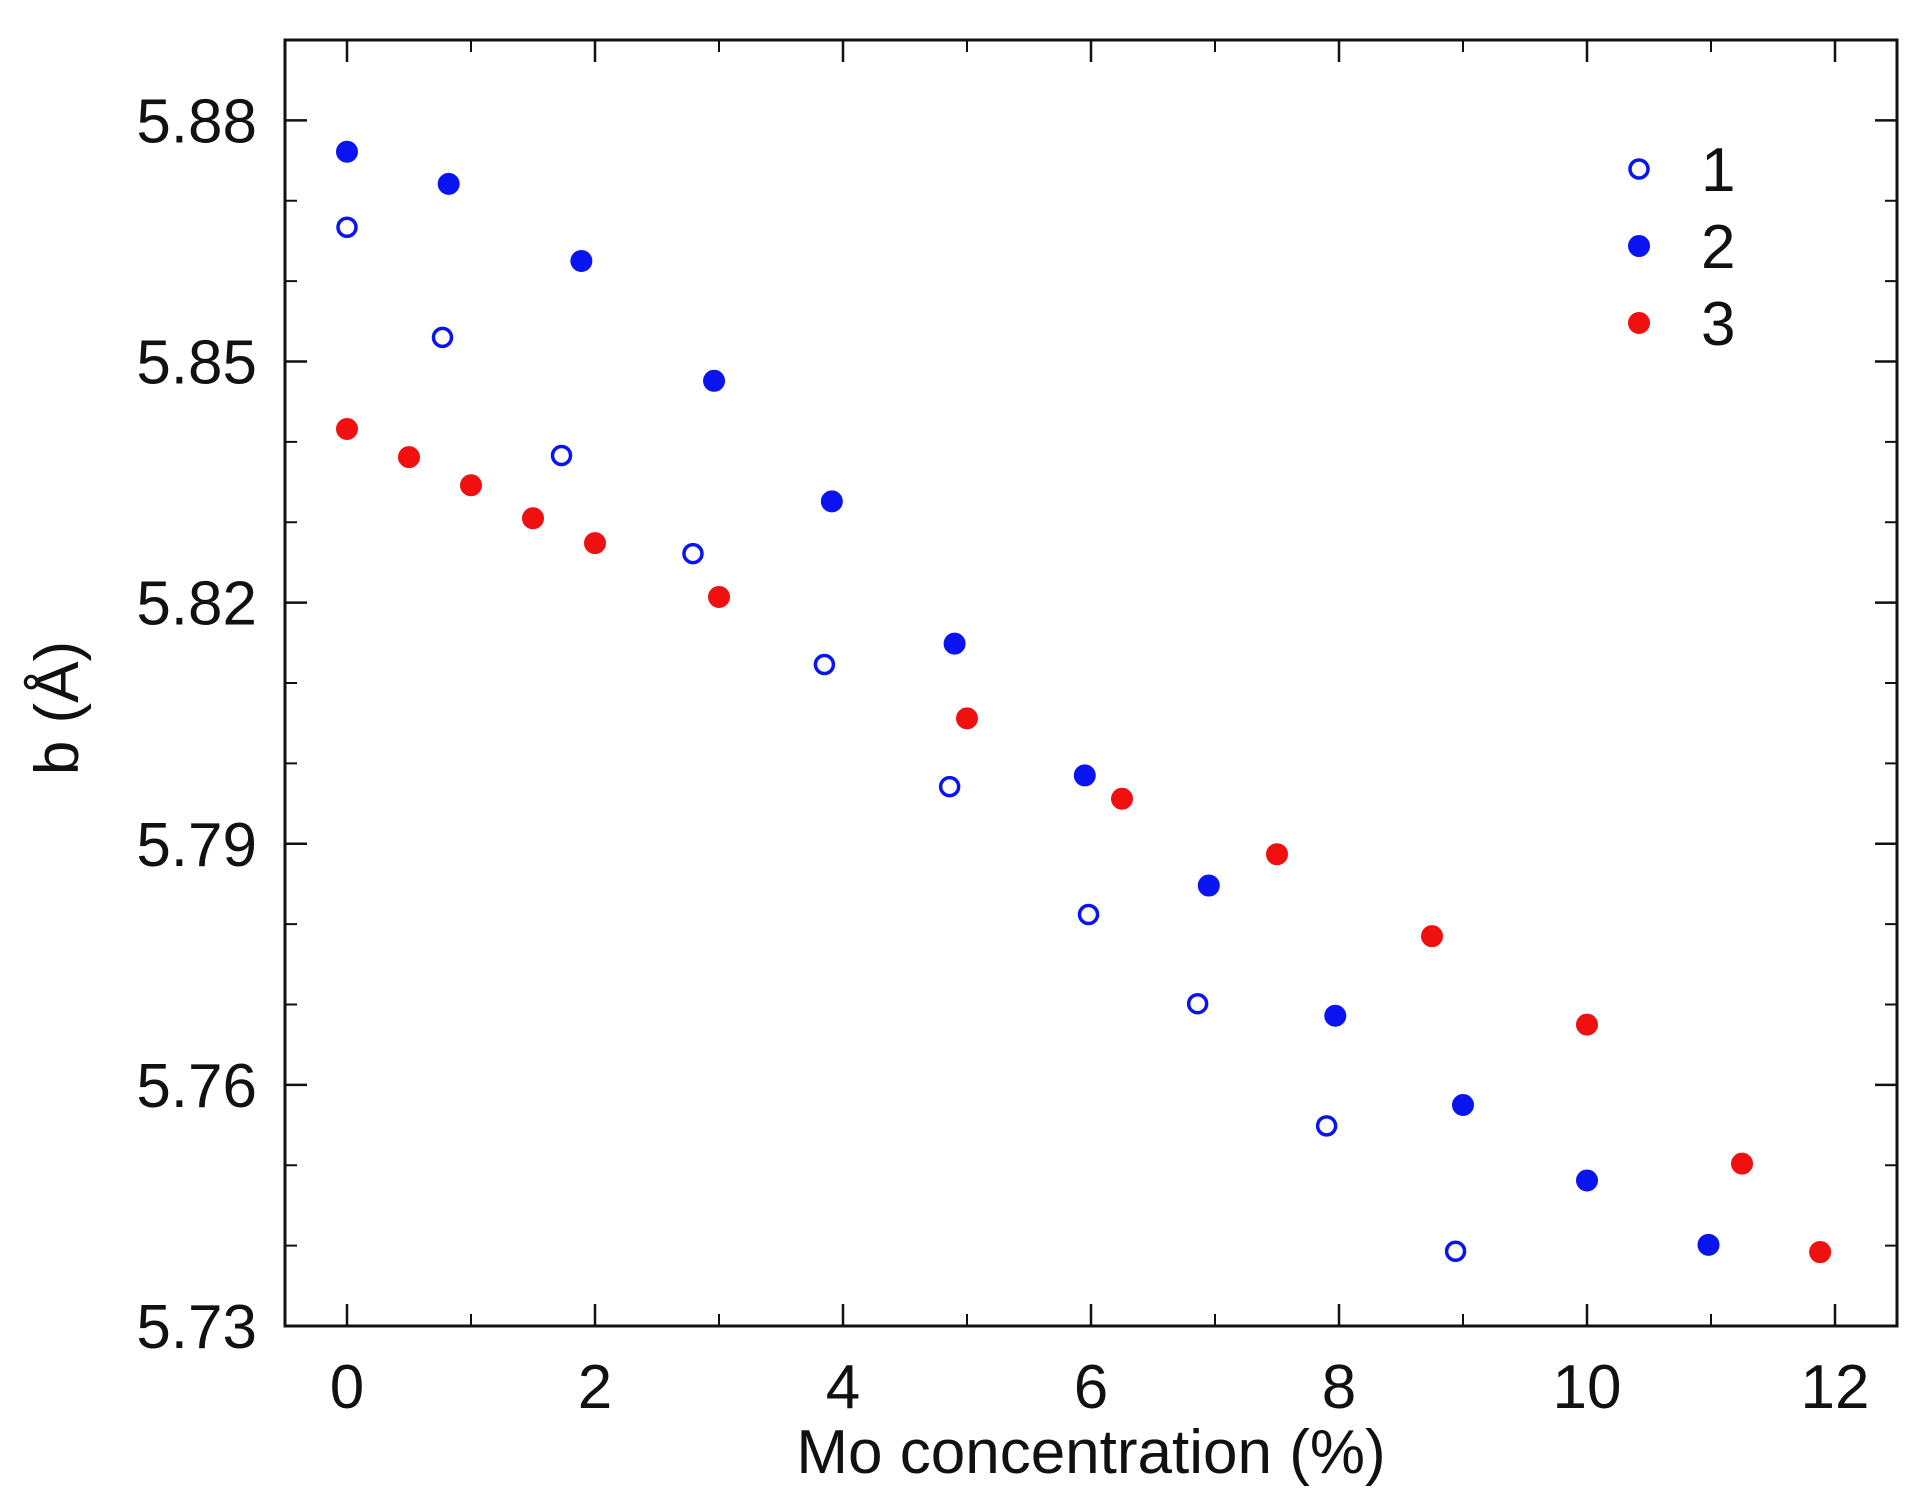  What do you see at coordinates (57, 708) in the screenshot?
I see `y-axis-label: b (Å)` at bounding box center [57, 708].